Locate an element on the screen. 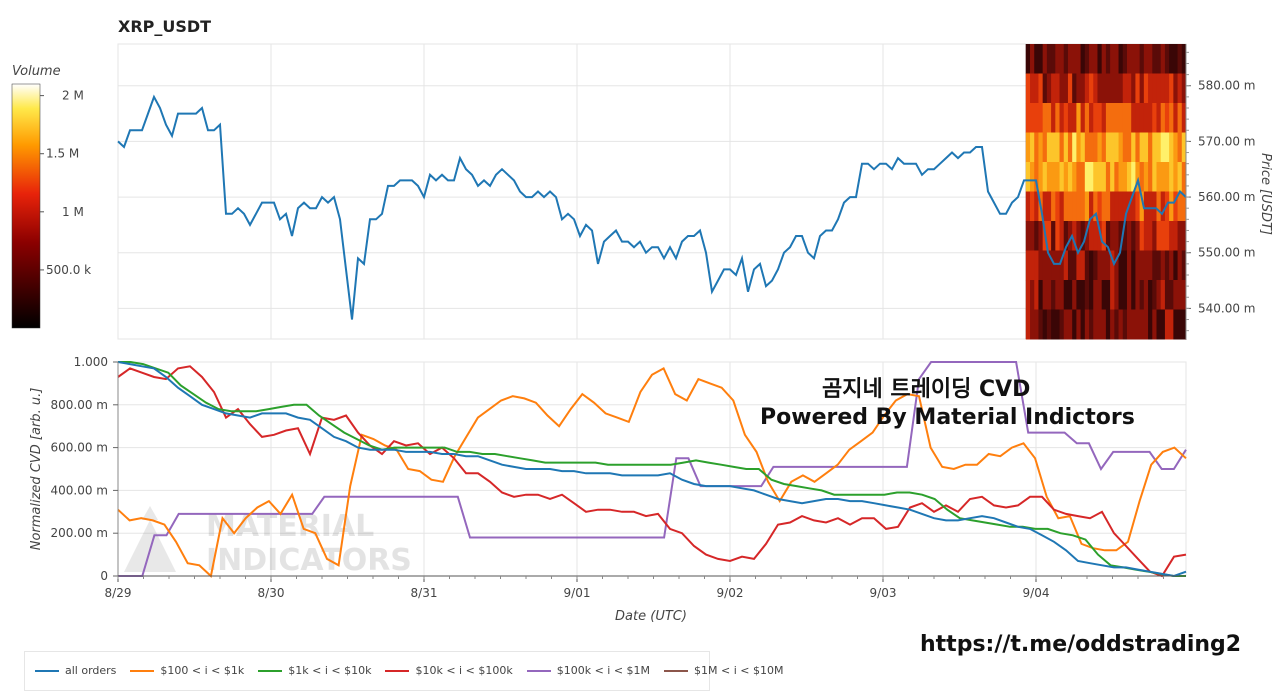 The height and width of the screenshot is (694, 1280). price-tick-label: 560.00 m is located at coordinates (1227, 197).